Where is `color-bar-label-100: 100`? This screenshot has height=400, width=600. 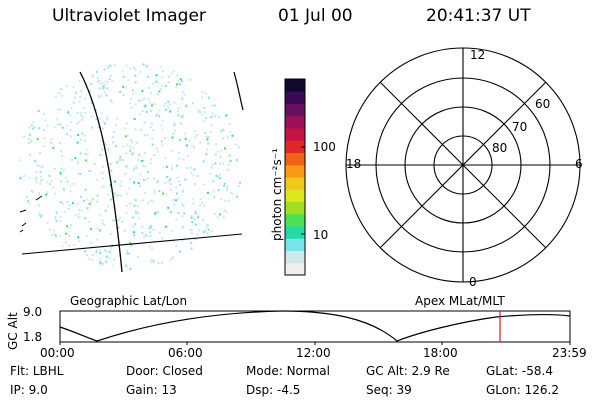
color-bar-label-100: 100 is located at coordinates (324, 147).